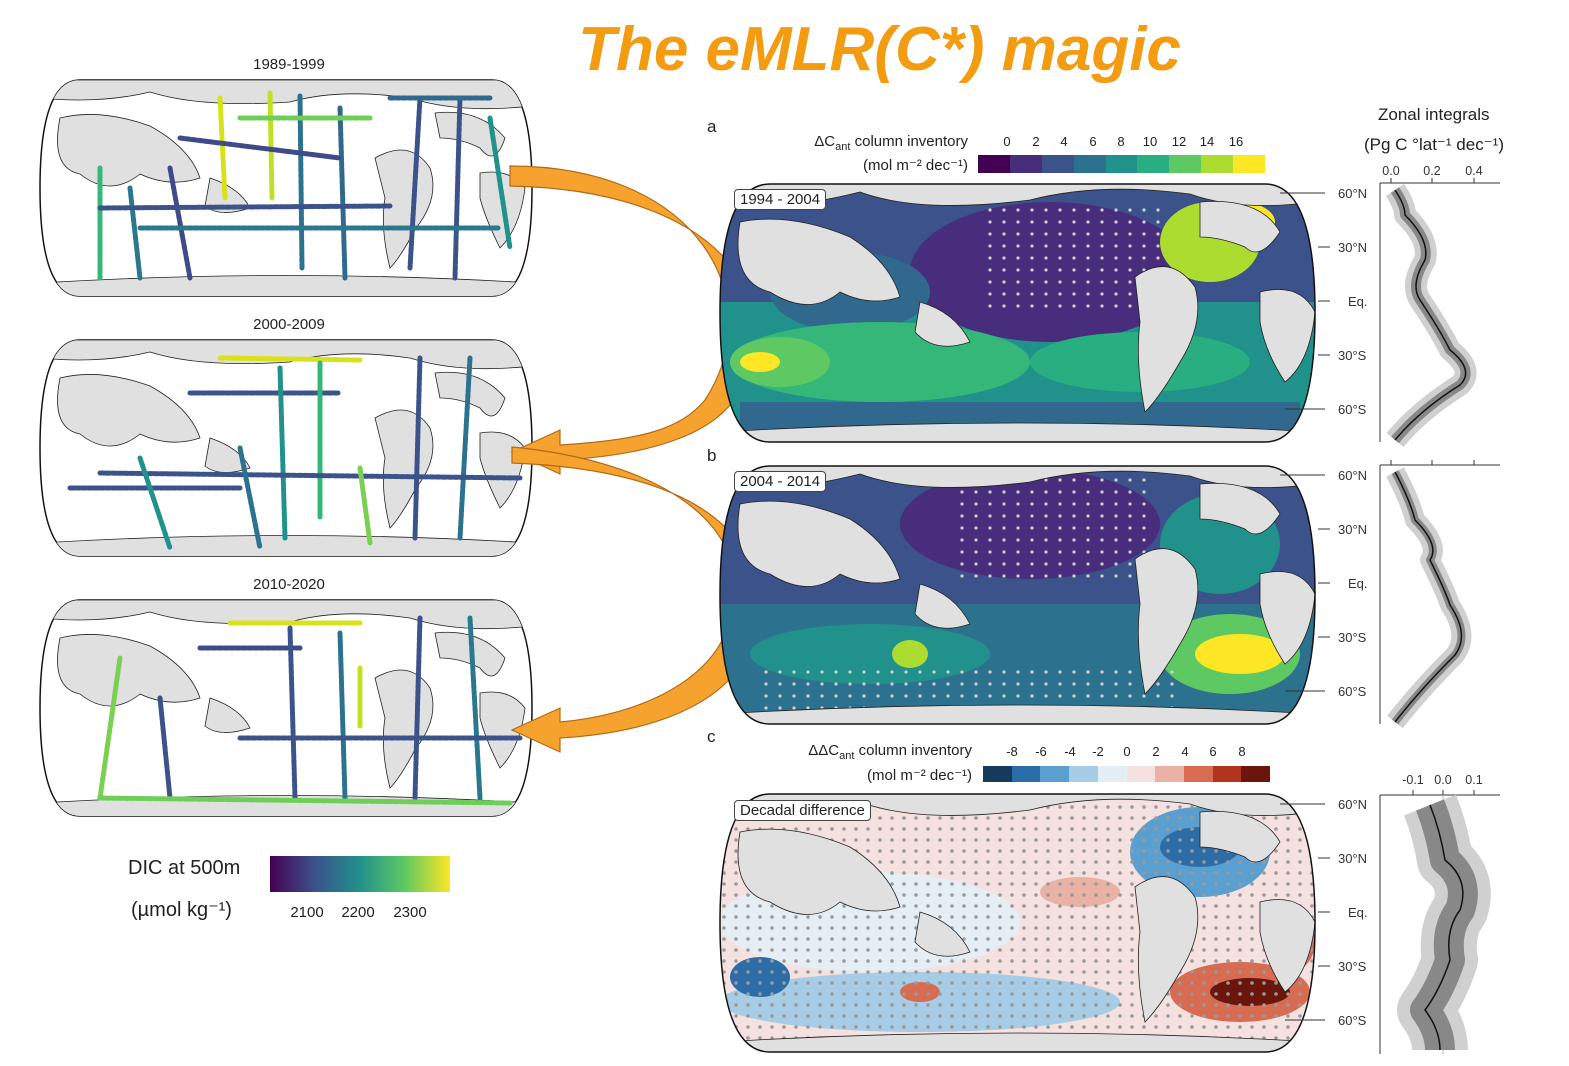  Describe the element at coordinates (1213, 751) in the screenshot. I see `dcant-tick: 6` at that location.